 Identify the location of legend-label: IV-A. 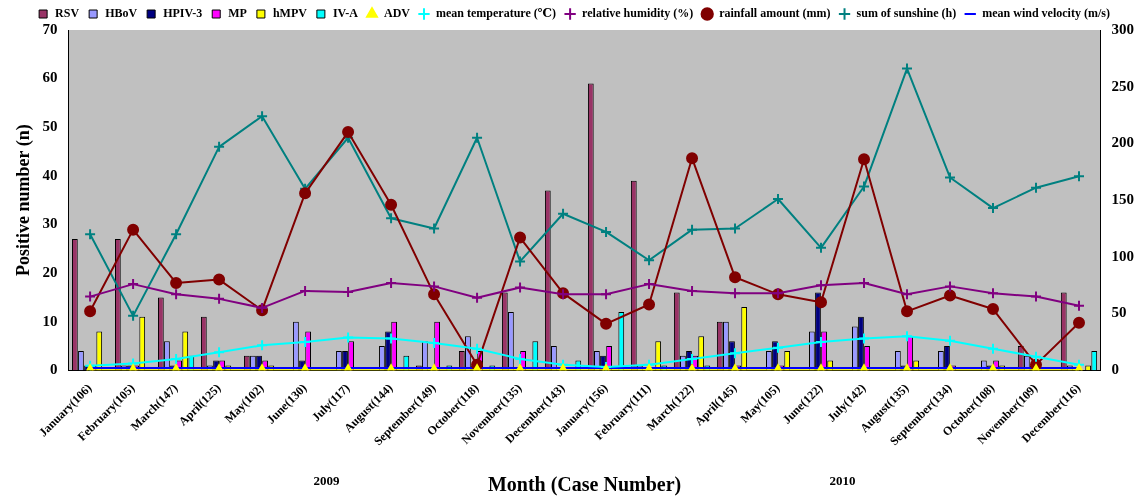
(345, 13).